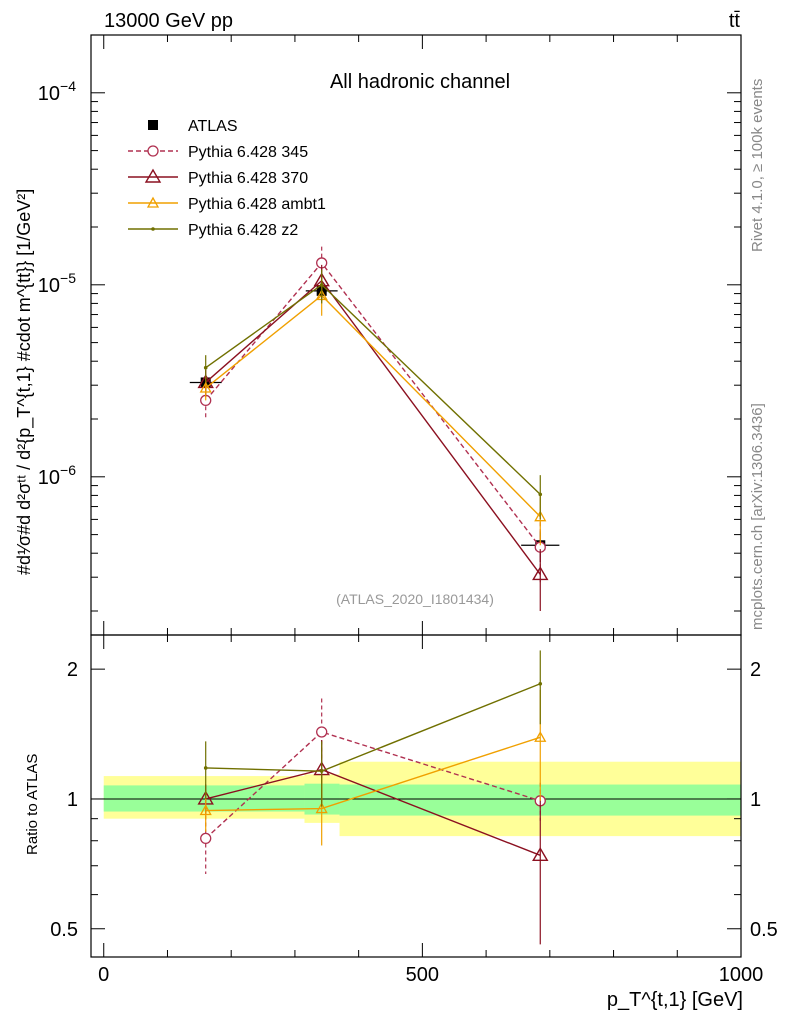  I want to click on mcplots-label: mcplots.cern.ch [arXiv:1306.3436], so click(757, 516).